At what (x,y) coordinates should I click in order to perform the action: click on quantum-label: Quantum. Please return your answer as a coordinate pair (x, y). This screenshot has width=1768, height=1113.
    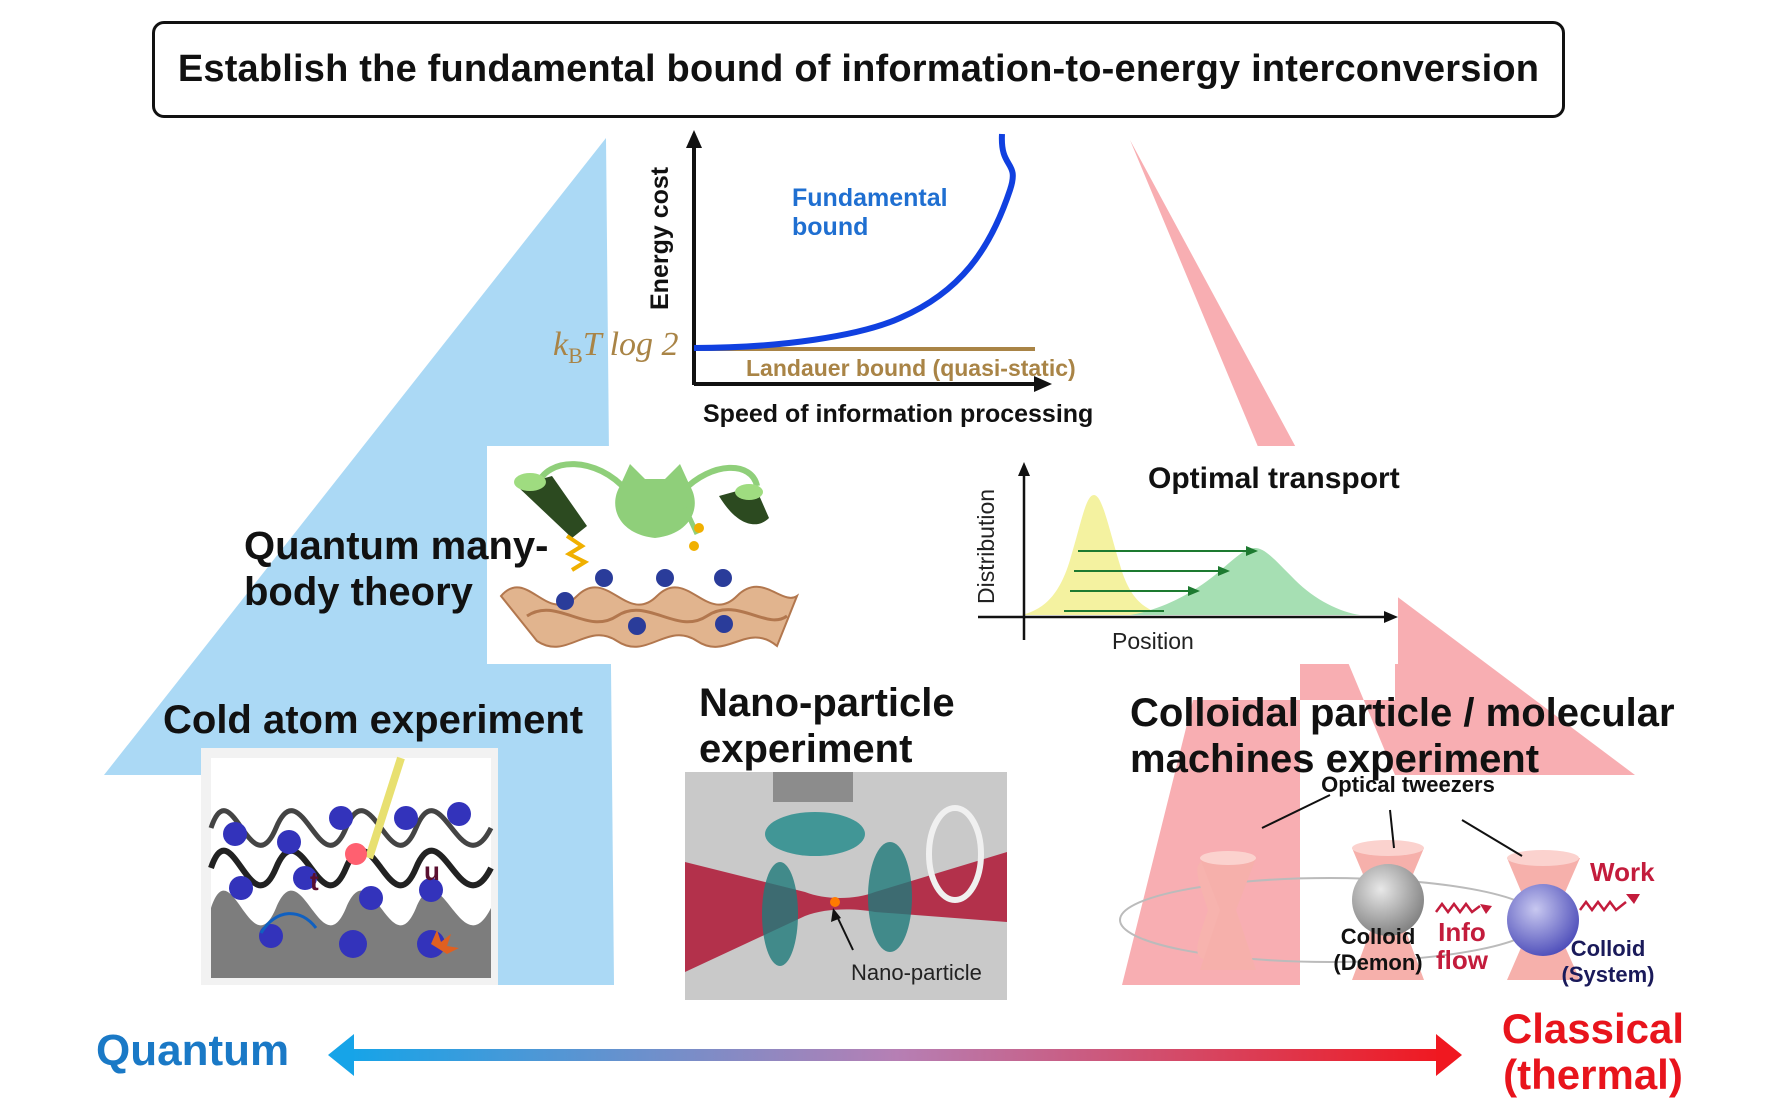
    Looking at the image, I should click on (193, 1050).